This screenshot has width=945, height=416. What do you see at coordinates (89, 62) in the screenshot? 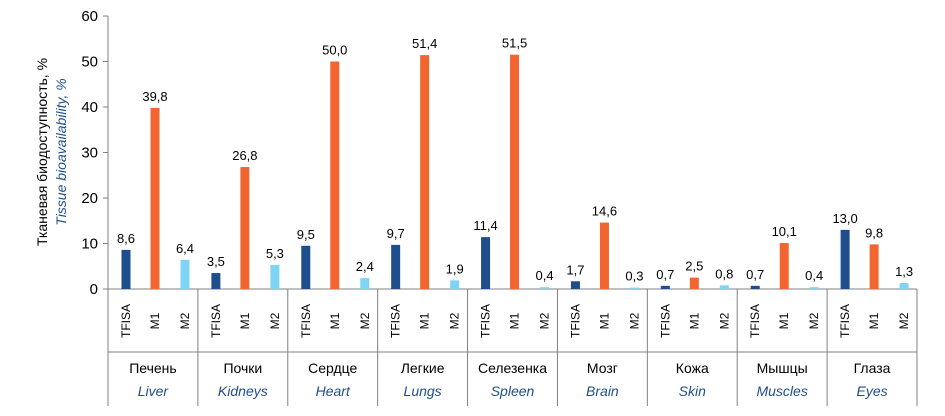
I see `y-tick-label: 50` at bounding box center [89, 62].